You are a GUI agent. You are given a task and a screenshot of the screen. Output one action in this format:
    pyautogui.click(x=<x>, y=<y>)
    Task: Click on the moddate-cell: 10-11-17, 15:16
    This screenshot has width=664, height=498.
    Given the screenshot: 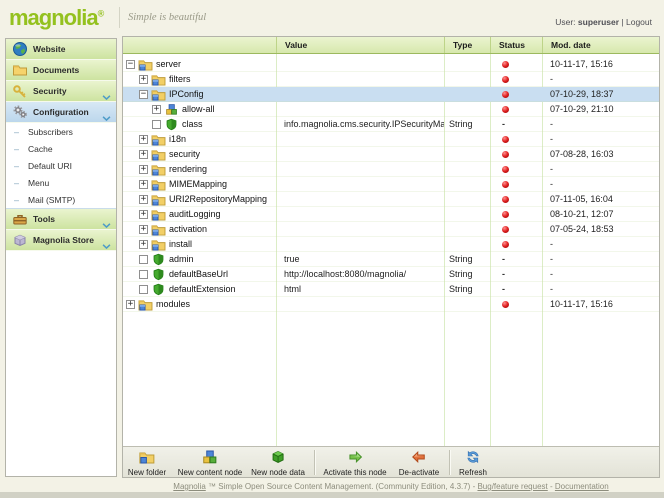 What is the action you would take?
    pyautogui.click(x=581, y=64)
    